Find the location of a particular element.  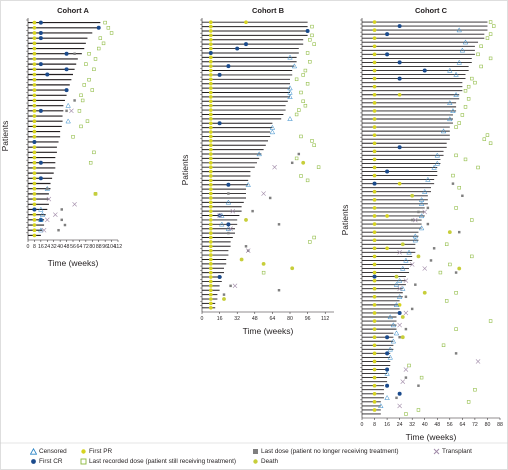

x-tick-label: 64 is located at coordinates (80, 247).